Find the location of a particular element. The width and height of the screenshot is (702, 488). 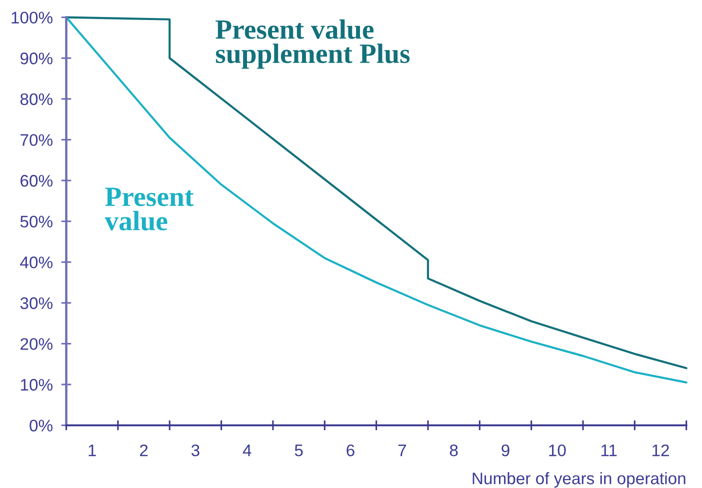

x-tick-label: 3 is located at coordinates (195, 450).